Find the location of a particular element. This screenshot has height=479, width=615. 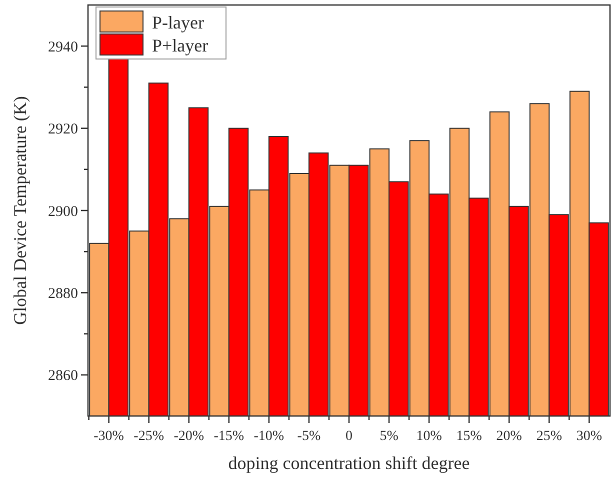

x-tick-label: 25% is located at coordinates (549, 436).